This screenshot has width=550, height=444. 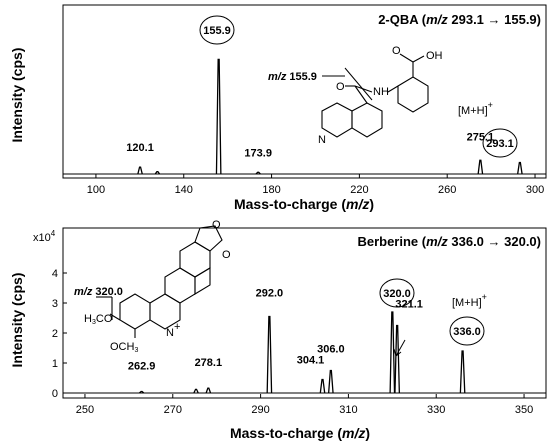 I want to click on atom-n: N, so click(x=170, y=333).